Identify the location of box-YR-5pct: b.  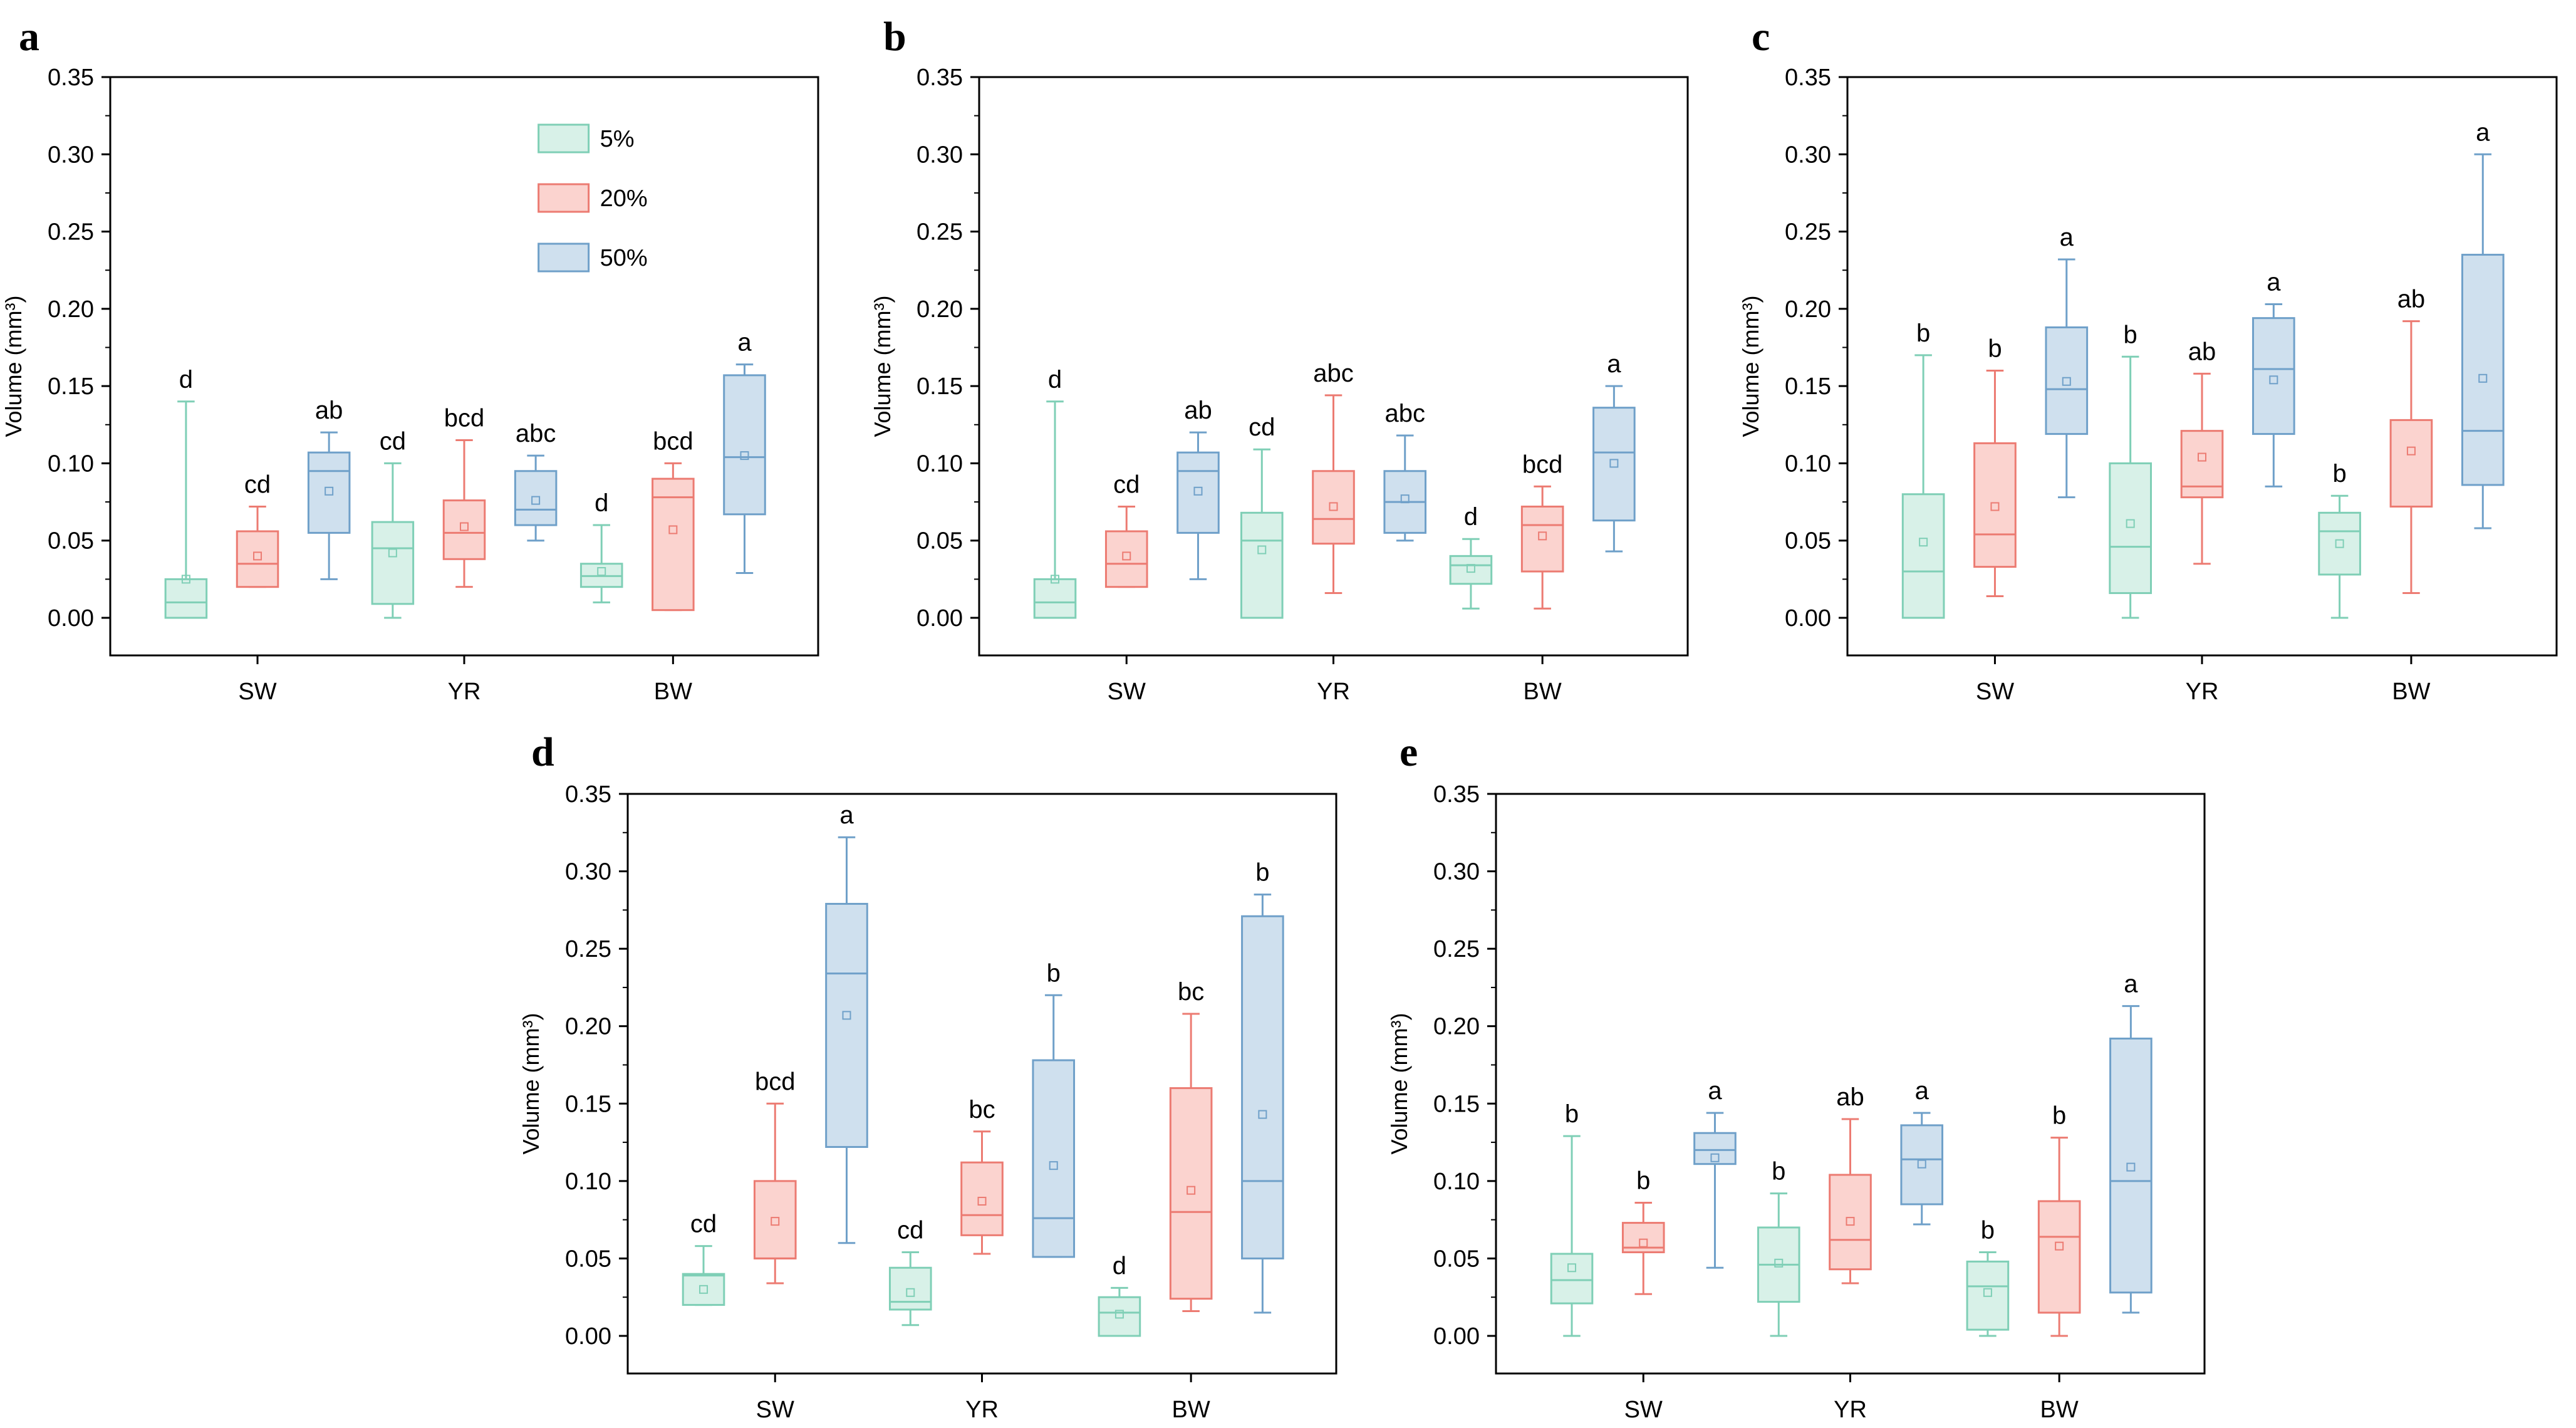
(1778, 1247).